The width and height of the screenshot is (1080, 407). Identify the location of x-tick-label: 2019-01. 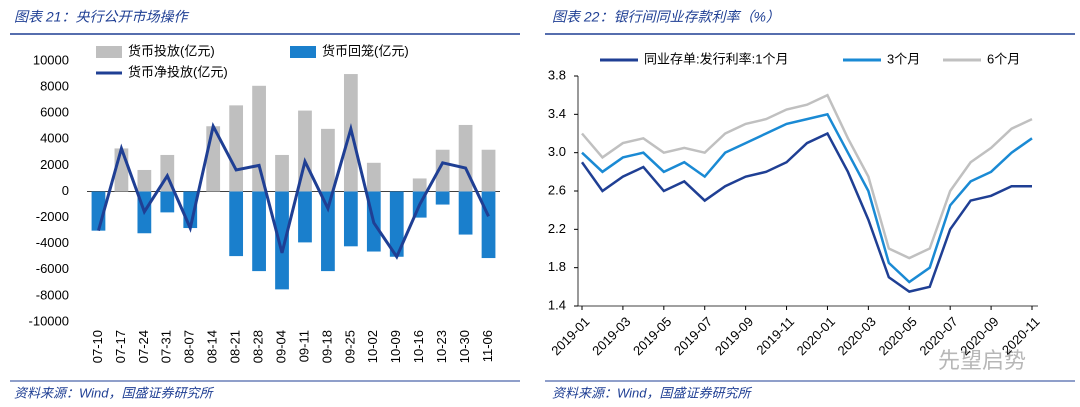
(570, 336).